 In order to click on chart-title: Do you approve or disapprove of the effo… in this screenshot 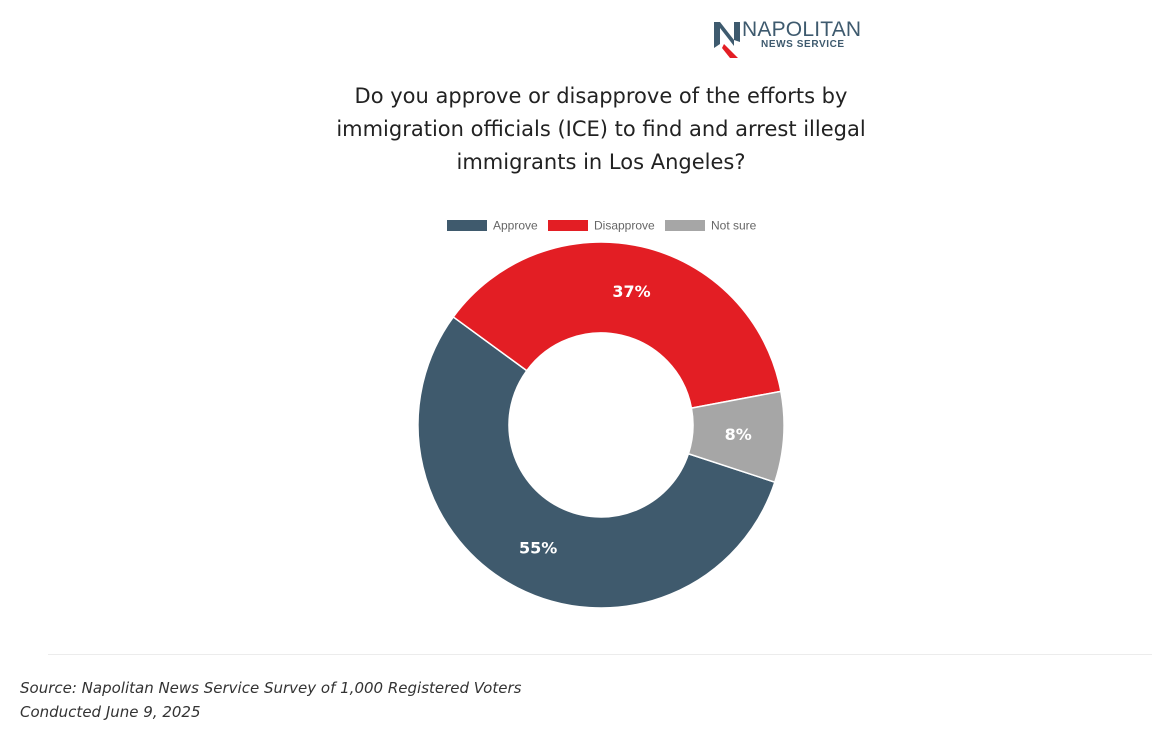, I will do `click(601, 129)`.